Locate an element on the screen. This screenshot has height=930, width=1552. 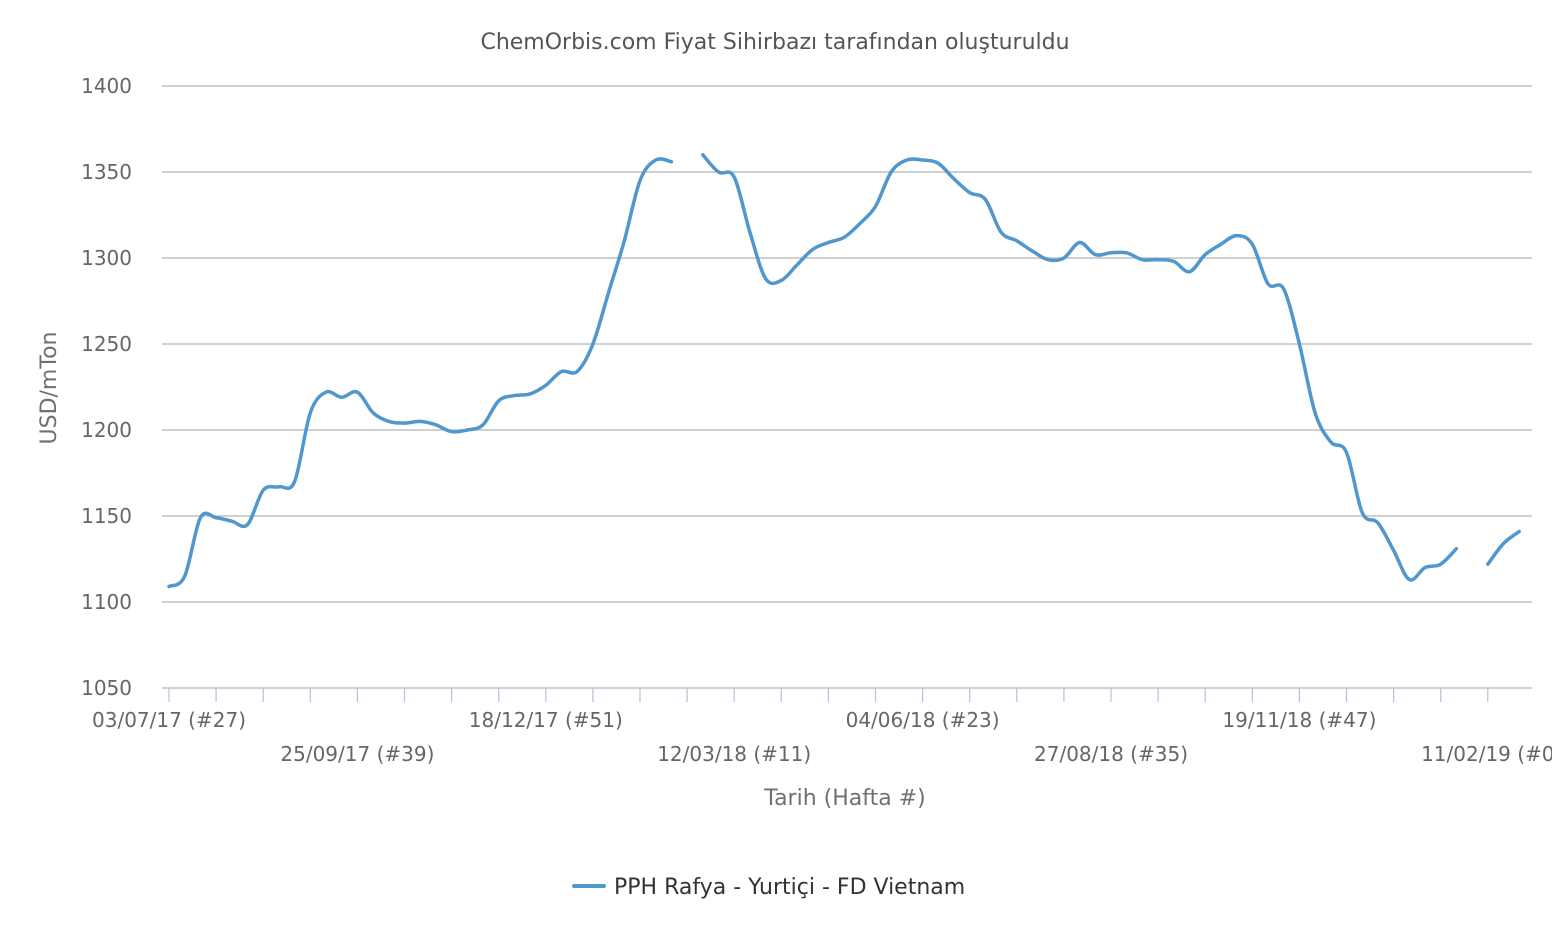
y-tick-label: 1350 is located at coordinates (106, 172).